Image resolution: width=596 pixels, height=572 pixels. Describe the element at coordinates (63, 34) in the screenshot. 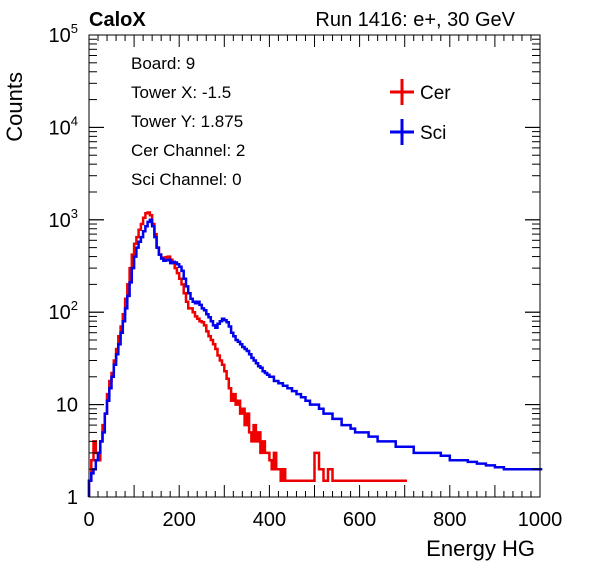

I see `y-tick-label: 10⁵` at that location.